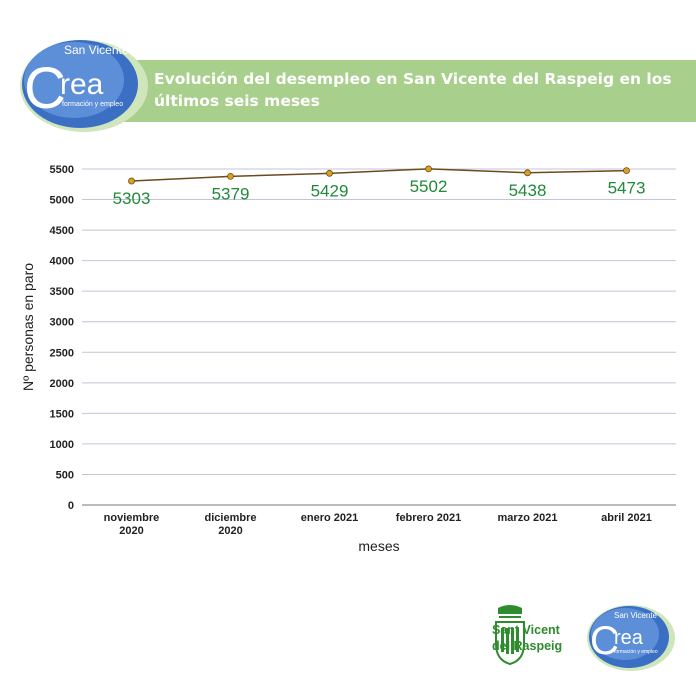 This screenshot has height=696, width=696. Describe the element at coordinates (528, 518) in the screenshot. I see `x-tick-label: marzo 2021` at that location.